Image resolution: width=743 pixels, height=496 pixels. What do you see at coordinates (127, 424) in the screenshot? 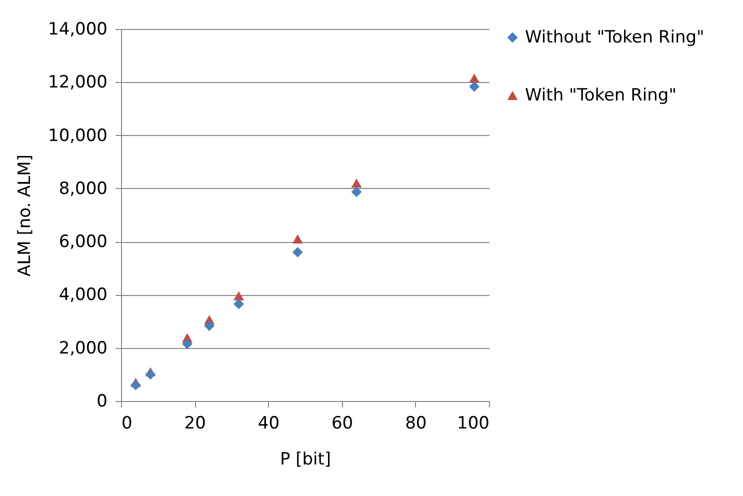
I see `x-tick-label: 0` at bounding box center [127, 424].